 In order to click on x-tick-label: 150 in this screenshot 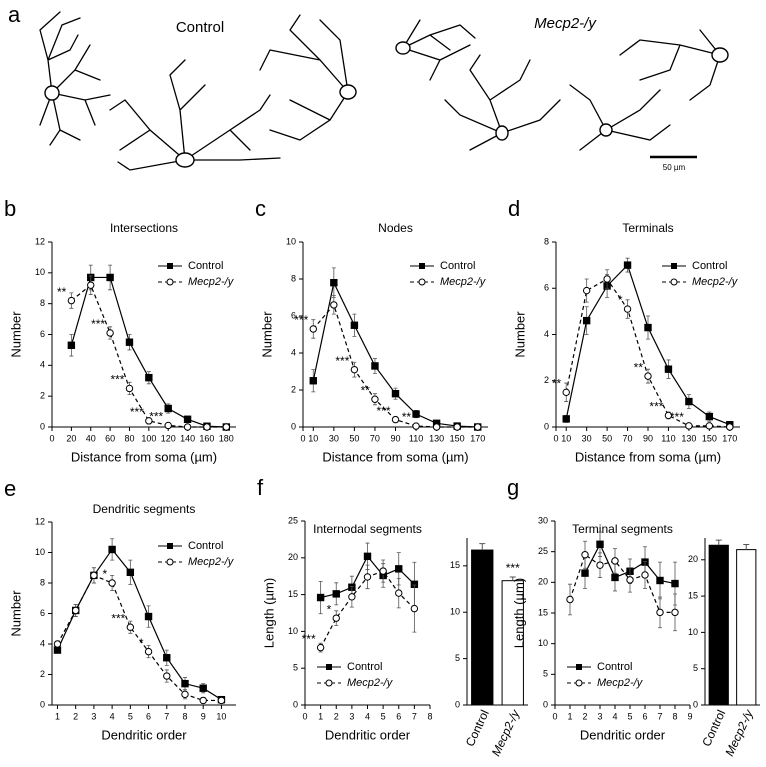, I will do `click(457, 438)`.